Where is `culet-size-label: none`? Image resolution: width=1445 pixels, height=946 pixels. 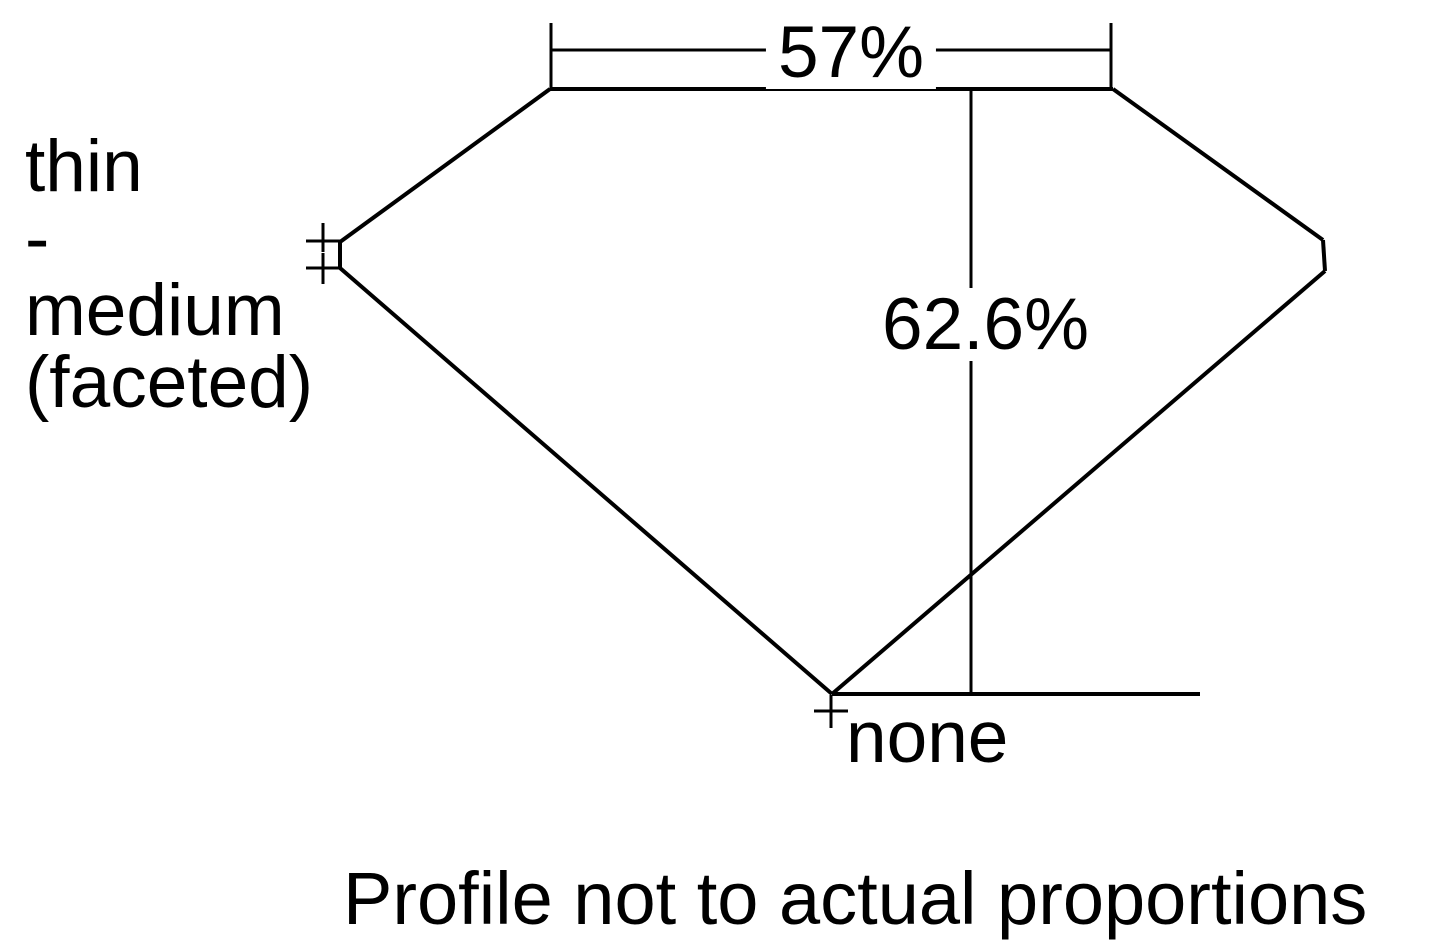 culet-size-label: none is located at coordinates (927, 737).